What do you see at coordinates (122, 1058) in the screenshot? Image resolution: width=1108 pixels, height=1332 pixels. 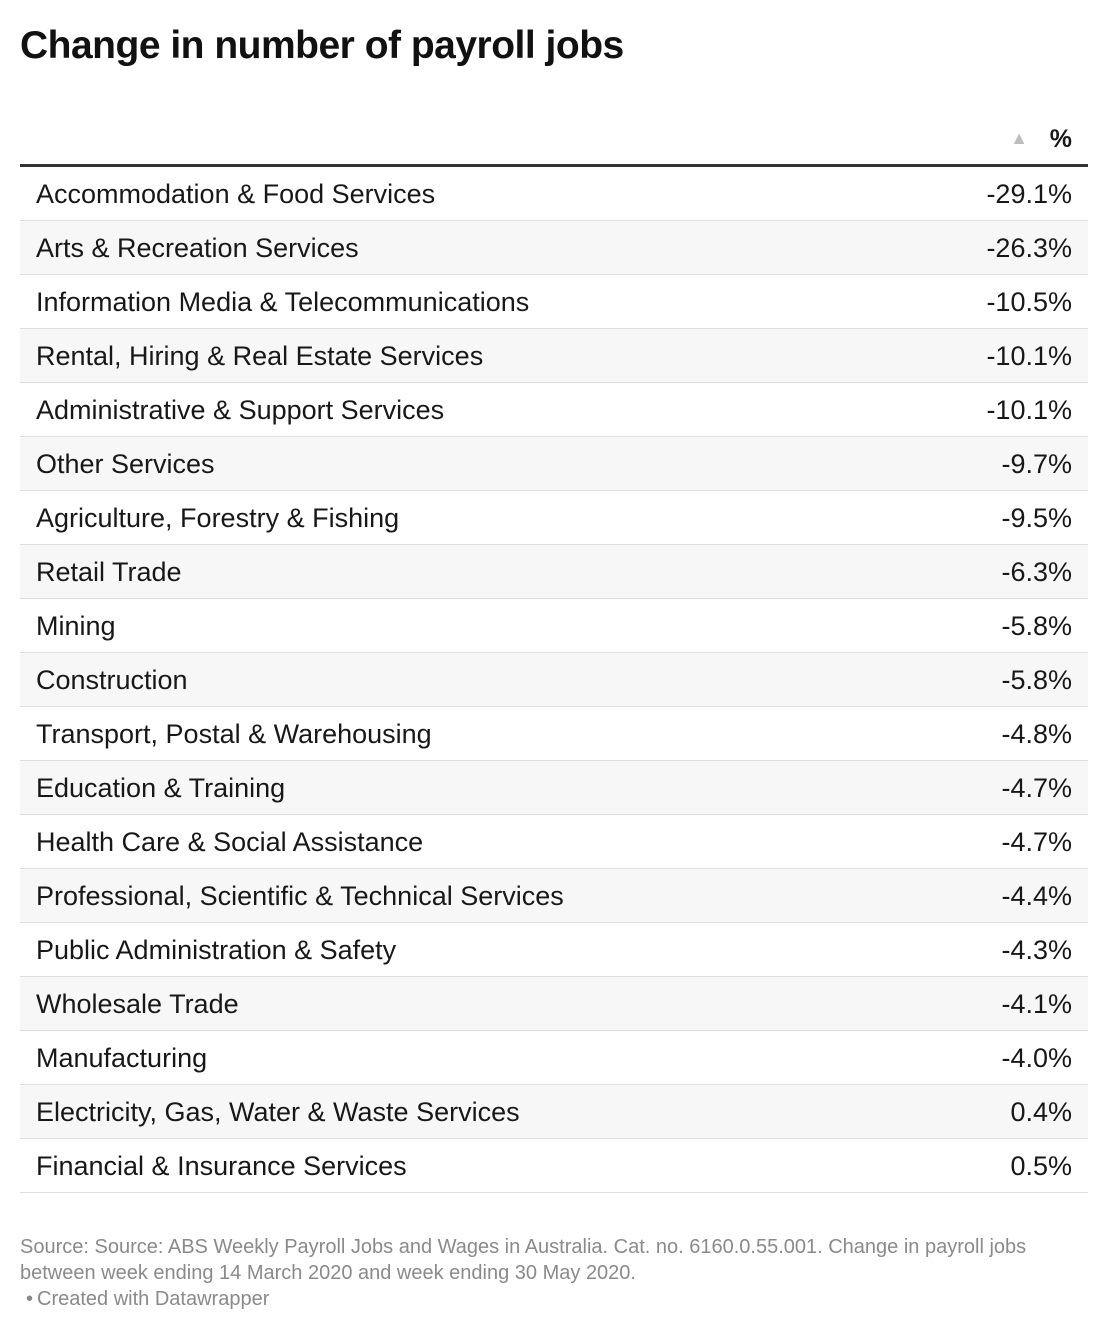 I see `row-label: Manufacturing` at bounding box center [122, 1058].